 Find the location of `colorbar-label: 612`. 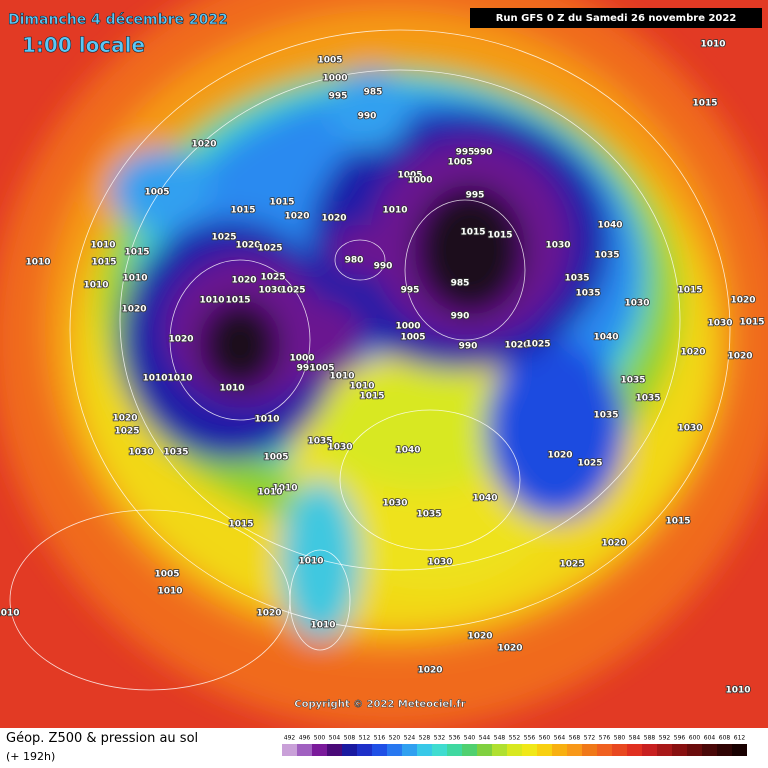

colorbar-label: 612 is located at coordinates (740, 738).